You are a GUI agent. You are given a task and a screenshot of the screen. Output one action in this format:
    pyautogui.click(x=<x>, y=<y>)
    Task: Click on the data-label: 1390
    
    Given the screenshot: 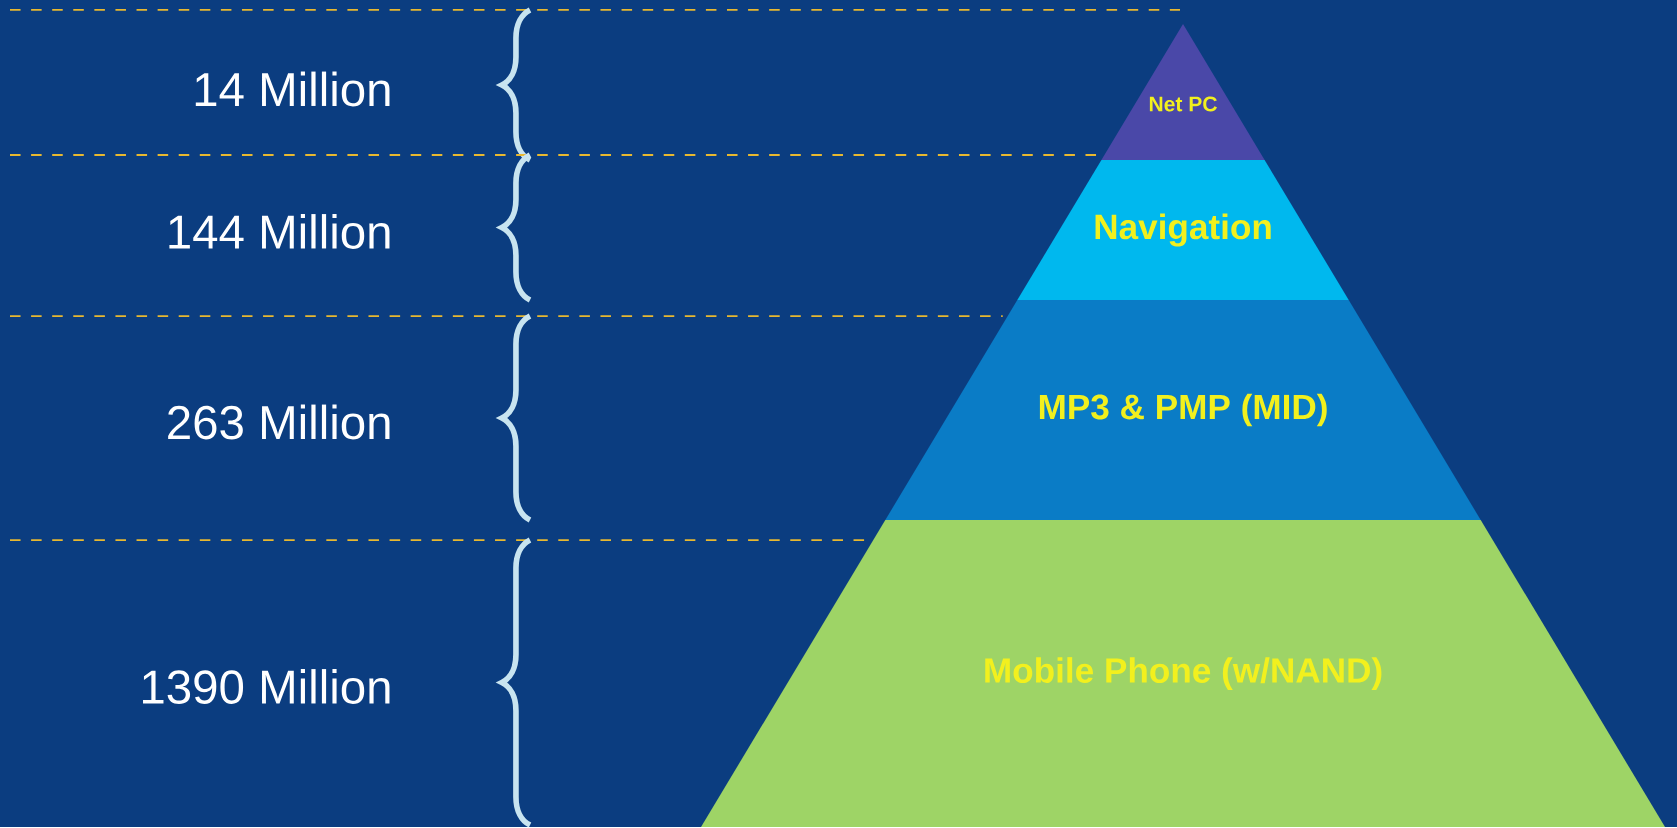 What is the action you would take?
    pyautogui.click(x=193, y=687)
    